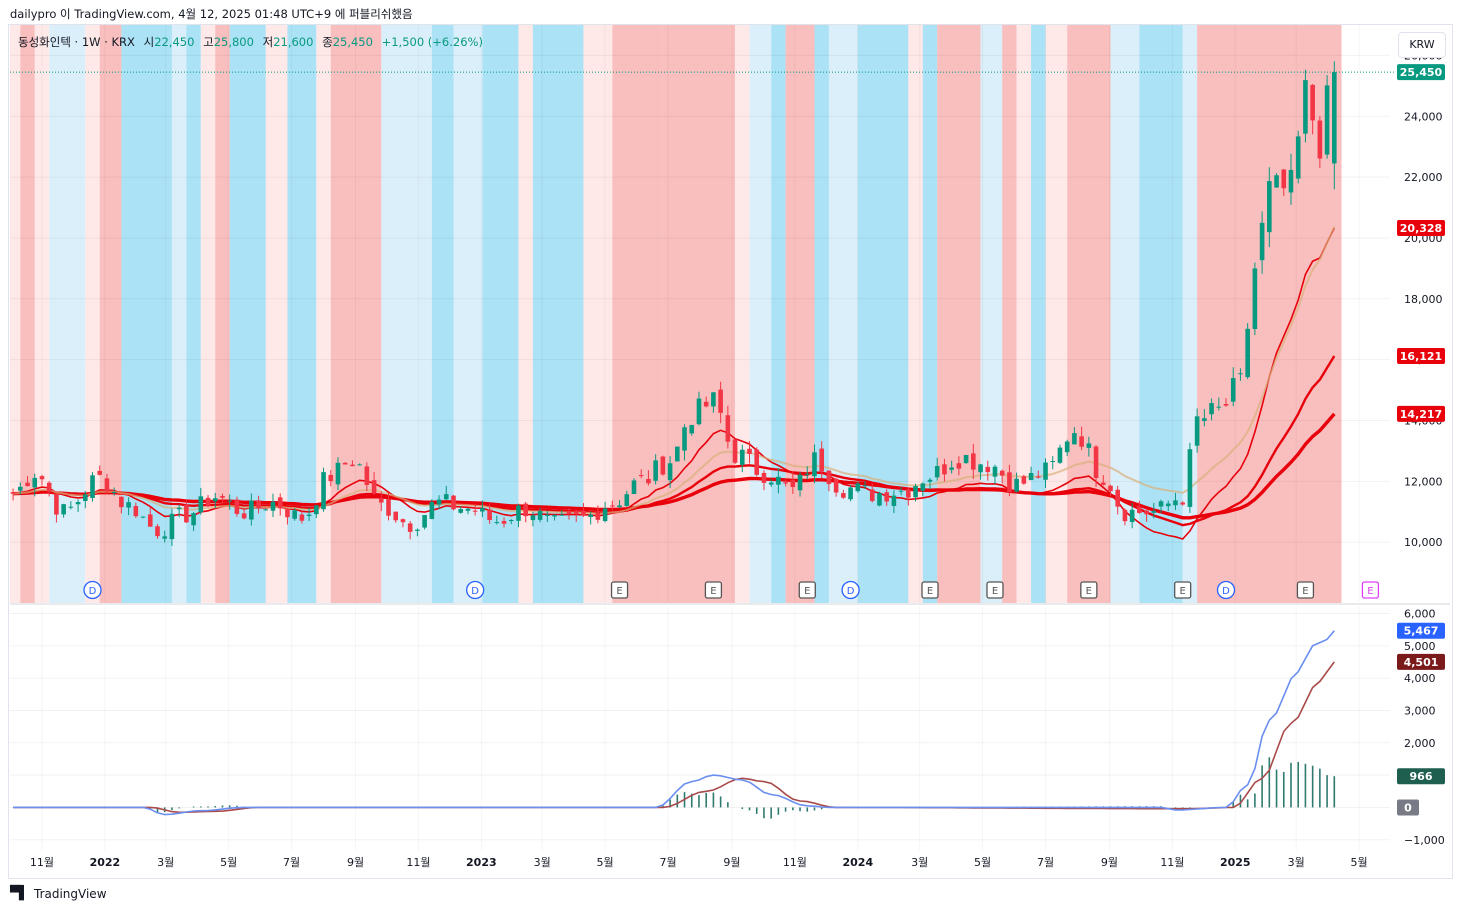 The height and width of the screenshot is (912, 1460). Describe the element at coordinates (105, 862) in the screenshot. I see `time-tick-label: 2022` at that location.